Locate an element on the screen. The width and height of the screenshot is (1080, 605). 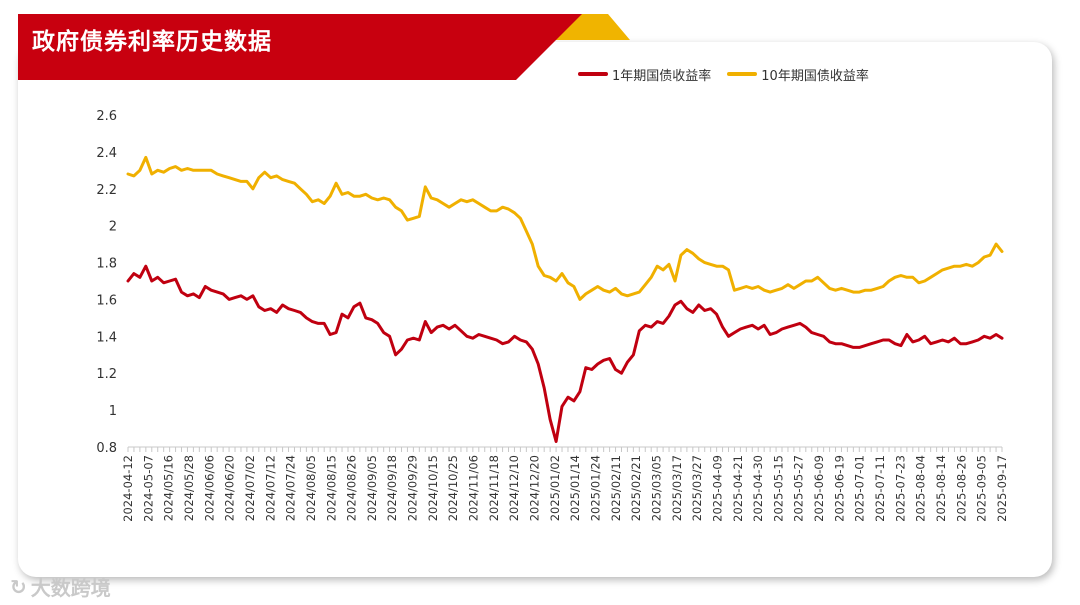
x-tick-label: 2024-04-12 is located at coordinates (128, 488).